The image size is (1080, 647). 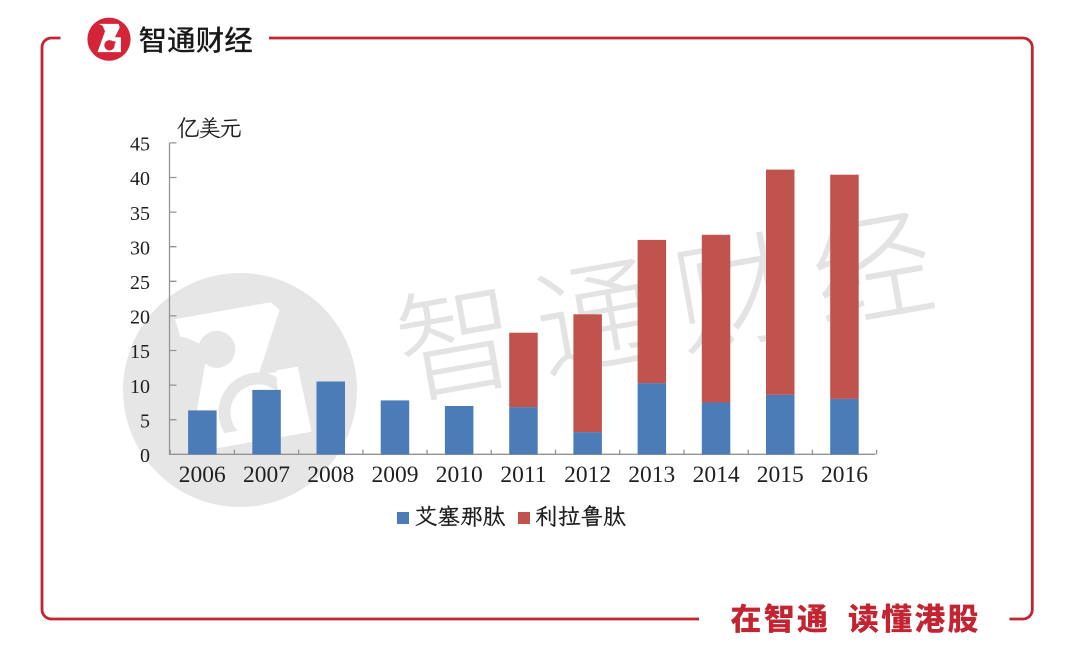 I want to click on svg-text: 40, so click(x=140, y=179).